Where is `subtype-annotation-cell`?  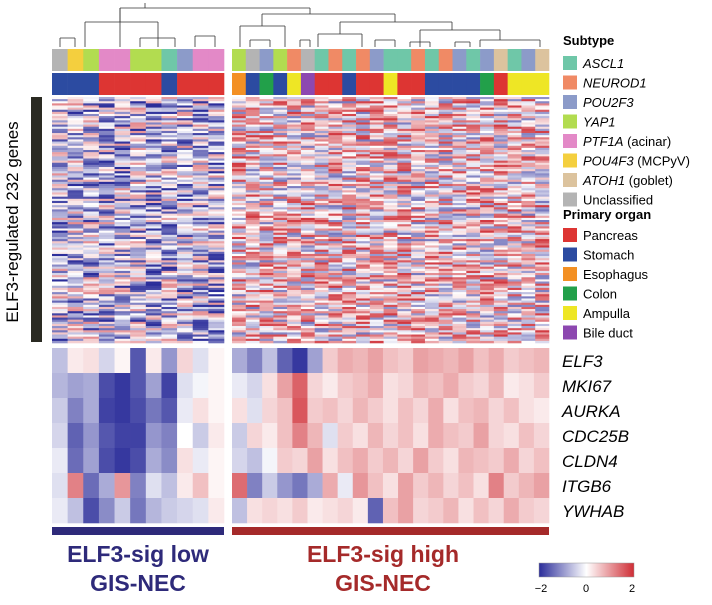 subtype-annotation-cell is located at coordinates (542, 60).